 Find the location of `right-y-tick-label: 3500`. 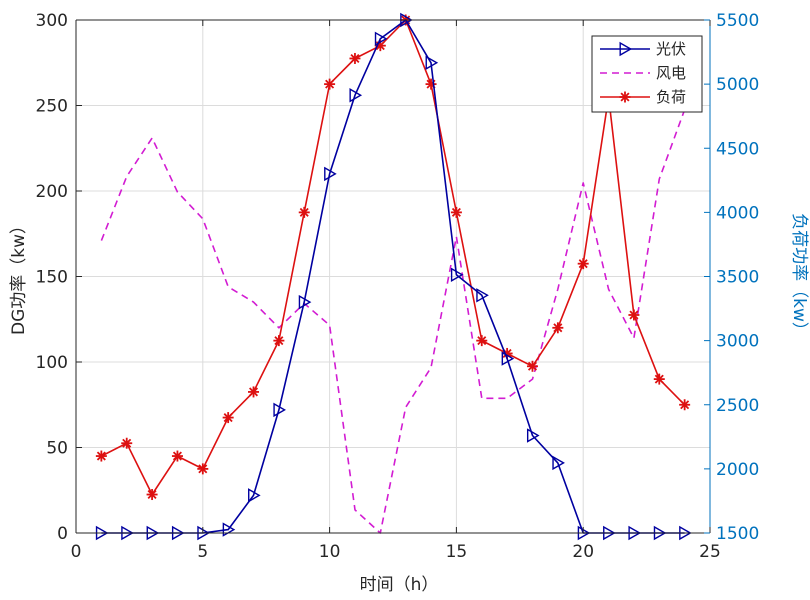

right-y-tick-label: 3500 is located at coordinates (737, 278).